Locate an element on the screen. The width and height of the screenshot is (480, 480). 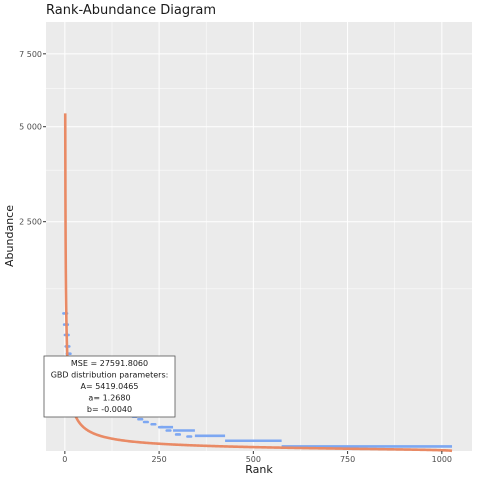
annotation-line: GBD distribution parameters: is located at coordinates (110, 375).